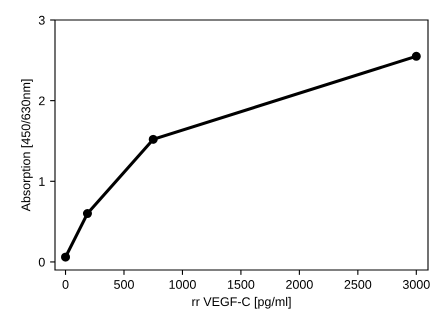  What do you see at coordinates (27, 146) in the screenshot?
I see `y-axis-title: Absorption [450/630nm]` at bounding box center [27, 146].